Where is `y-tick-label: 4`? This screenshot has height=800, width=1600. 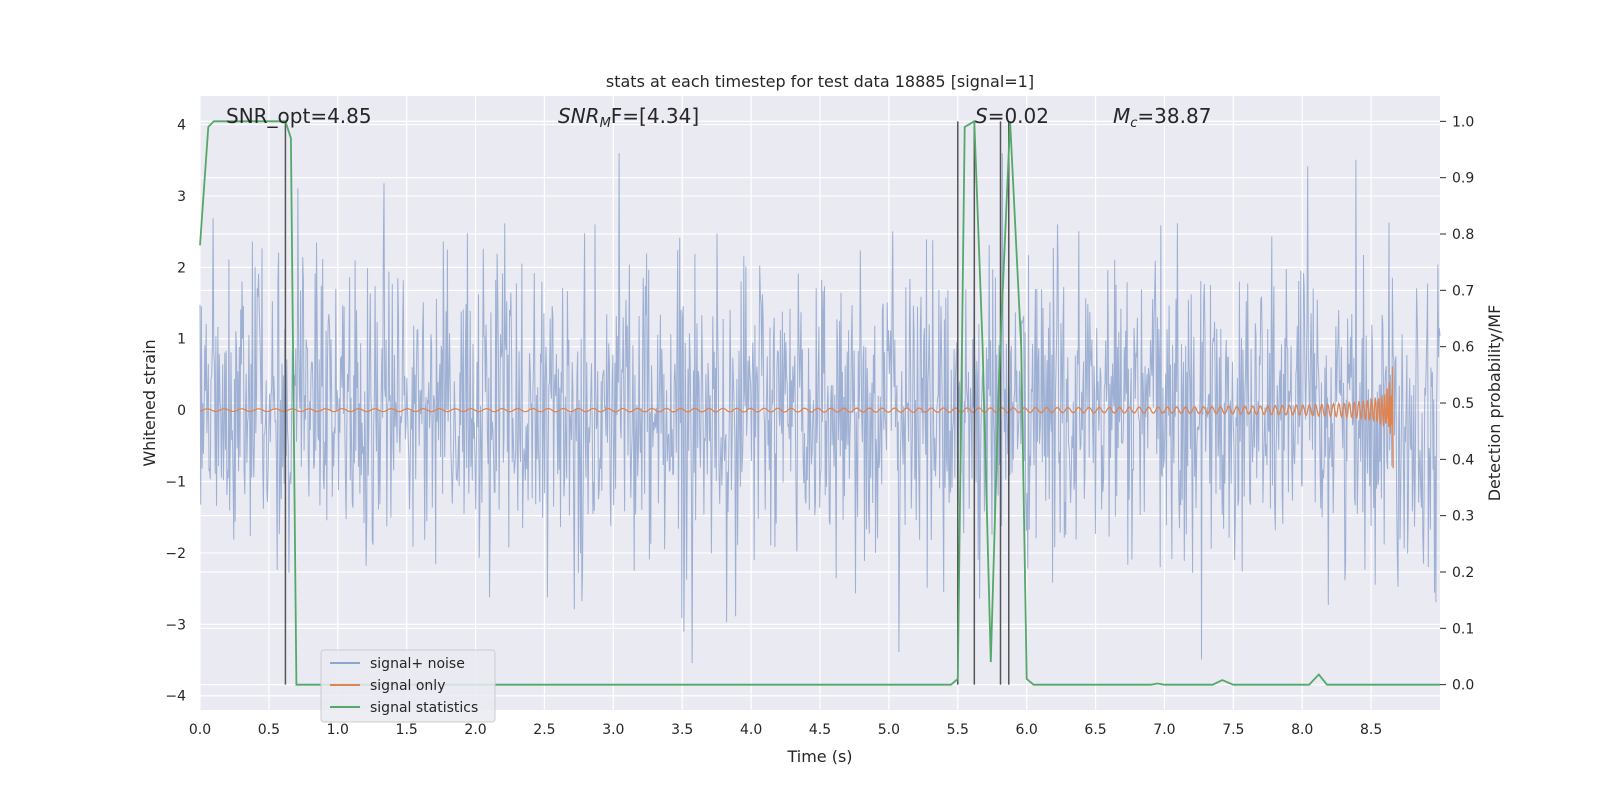
y-tick-label: 4 is located at coordinates (181, 126).